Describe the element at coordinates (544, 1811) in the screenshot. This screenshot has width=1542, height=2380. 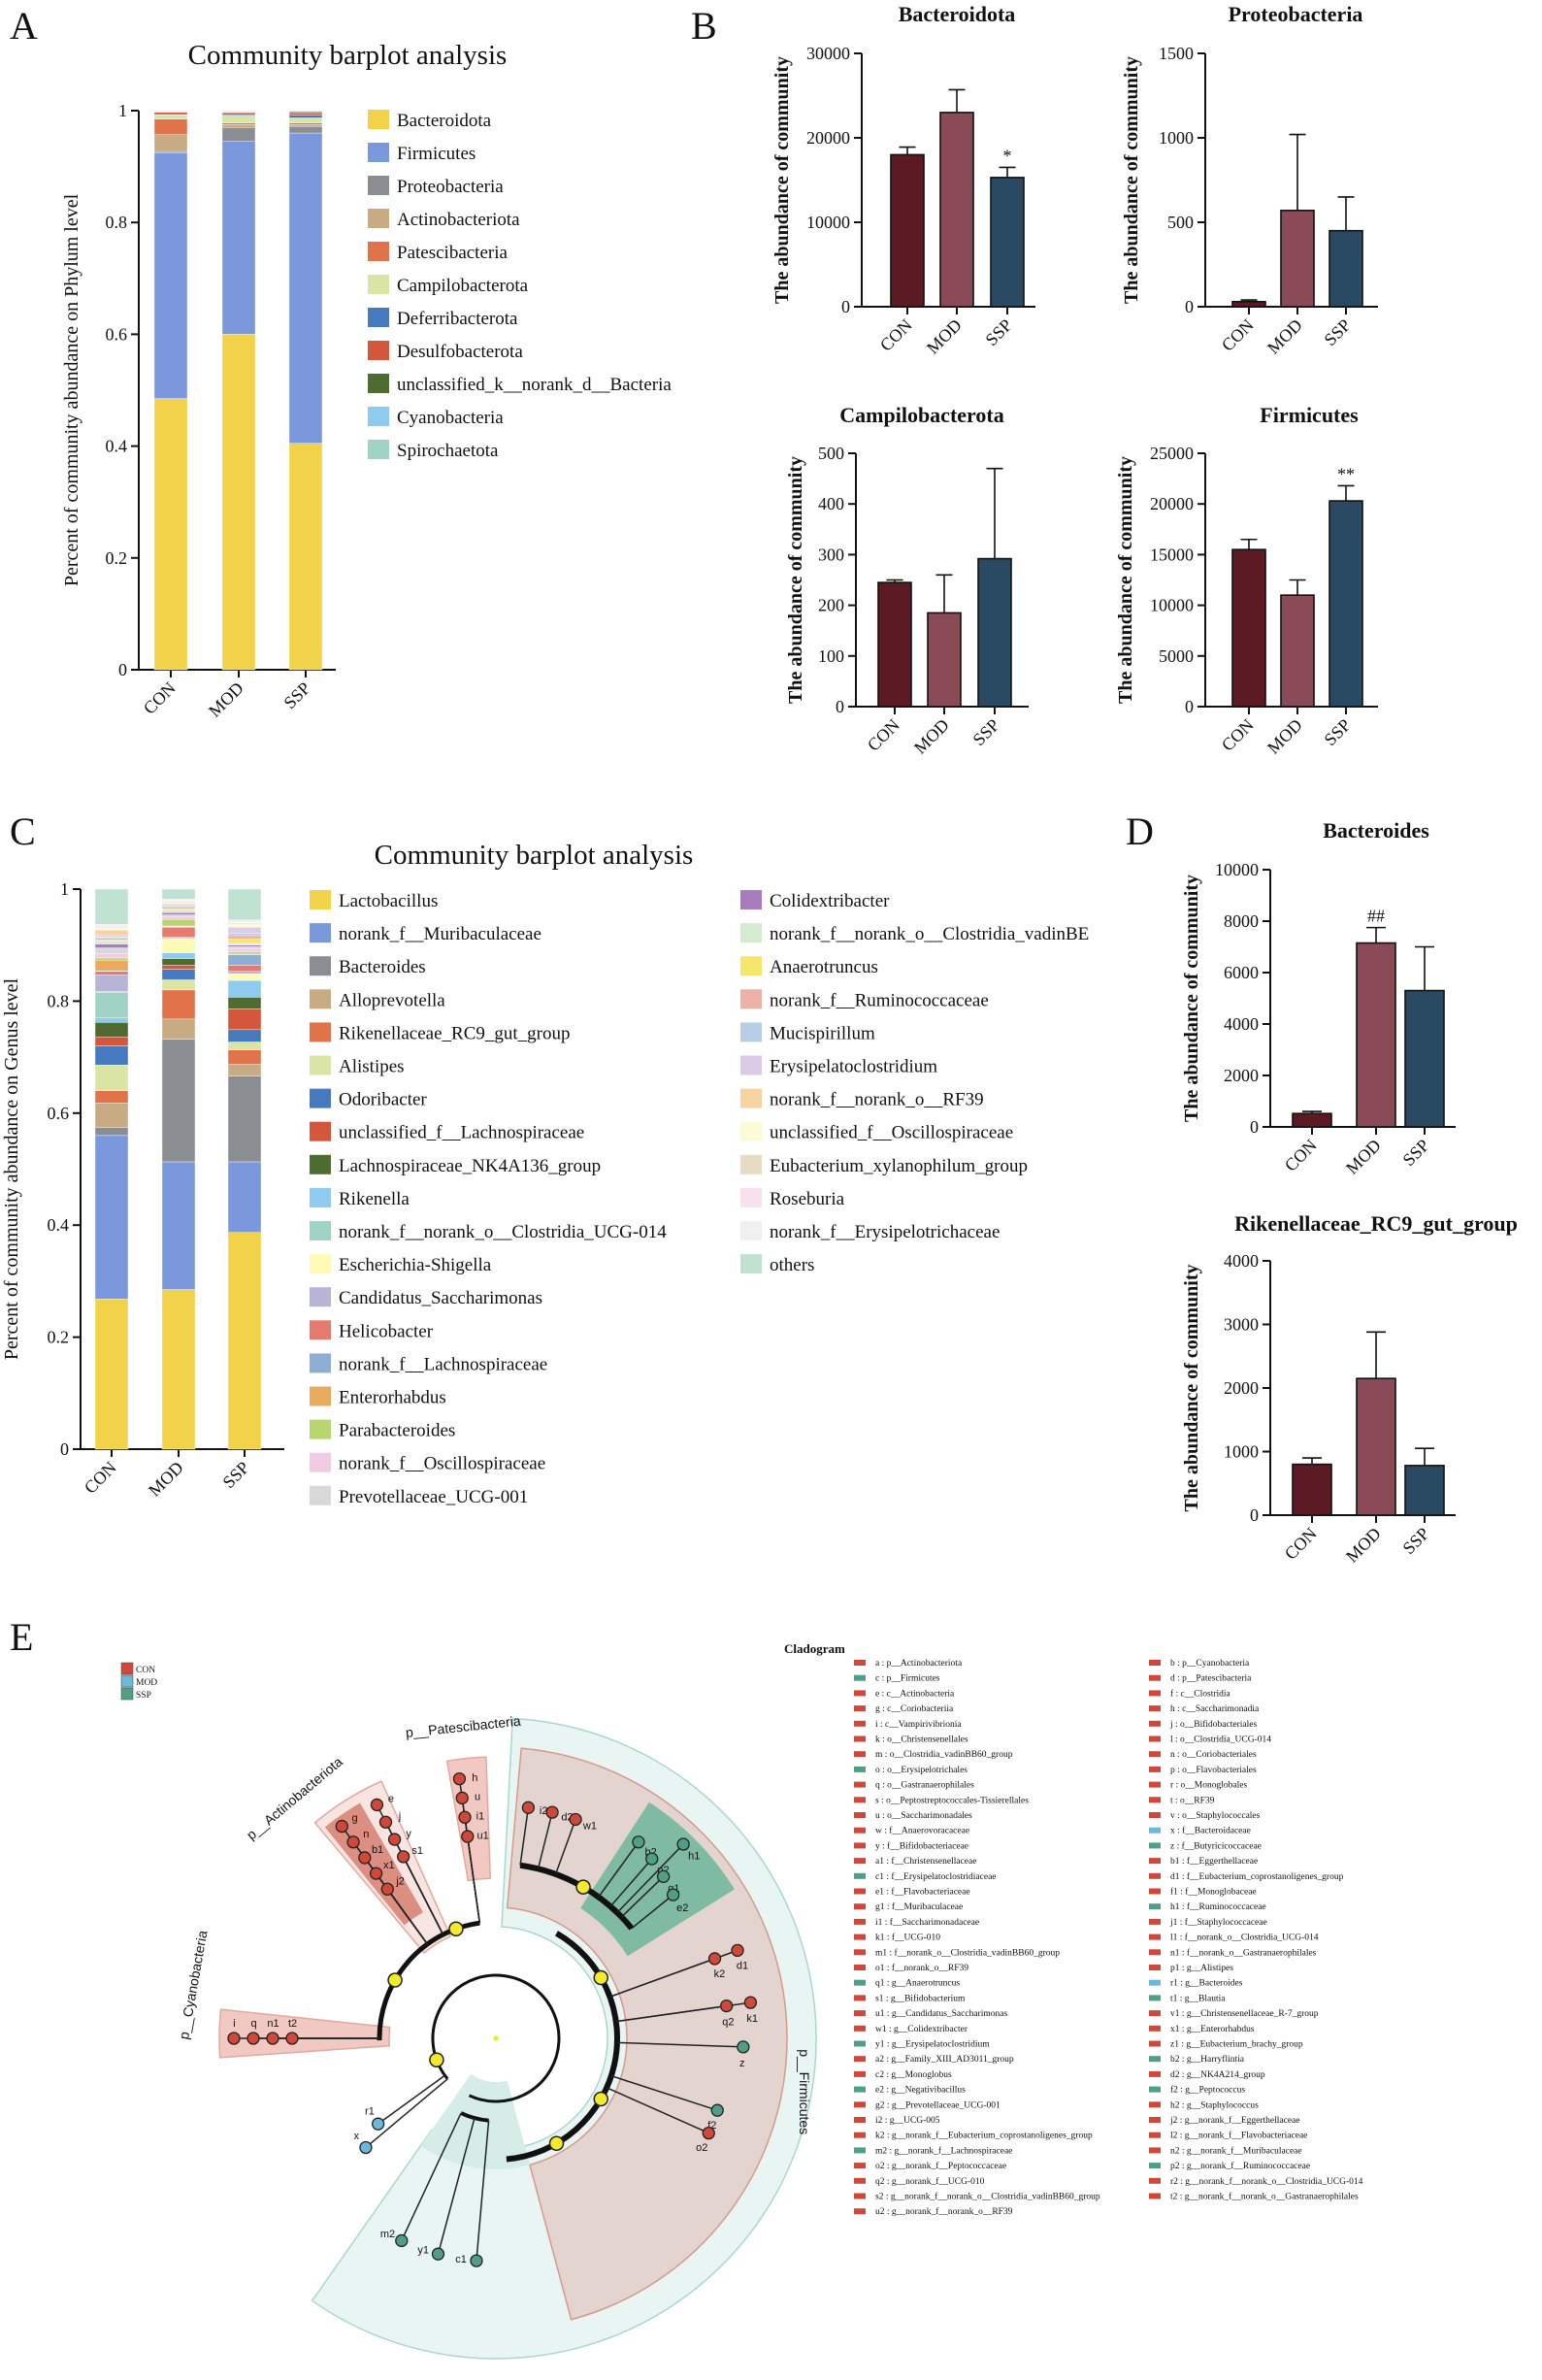
I see `clade-label: i2` at that location.